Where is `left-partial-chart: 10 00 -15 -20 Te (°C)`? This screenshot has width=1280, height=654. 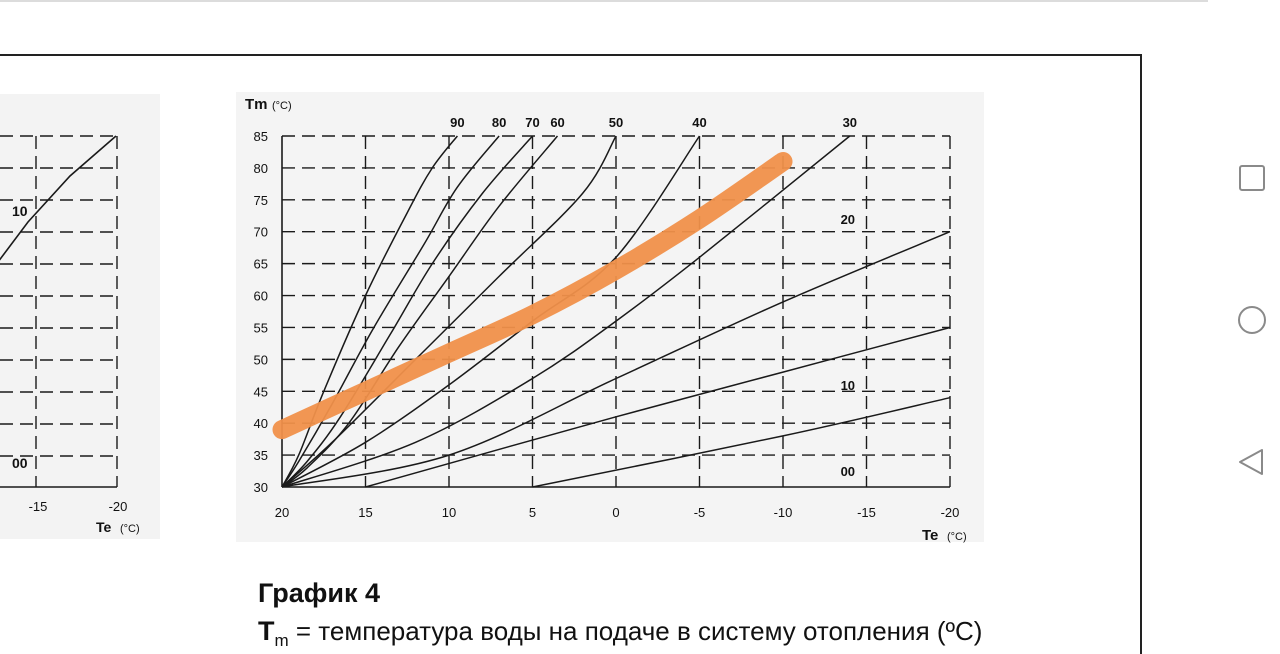
left-partial-chart: 10 00 -15 -20 Te (°C) is located at coordinates (80, 316).